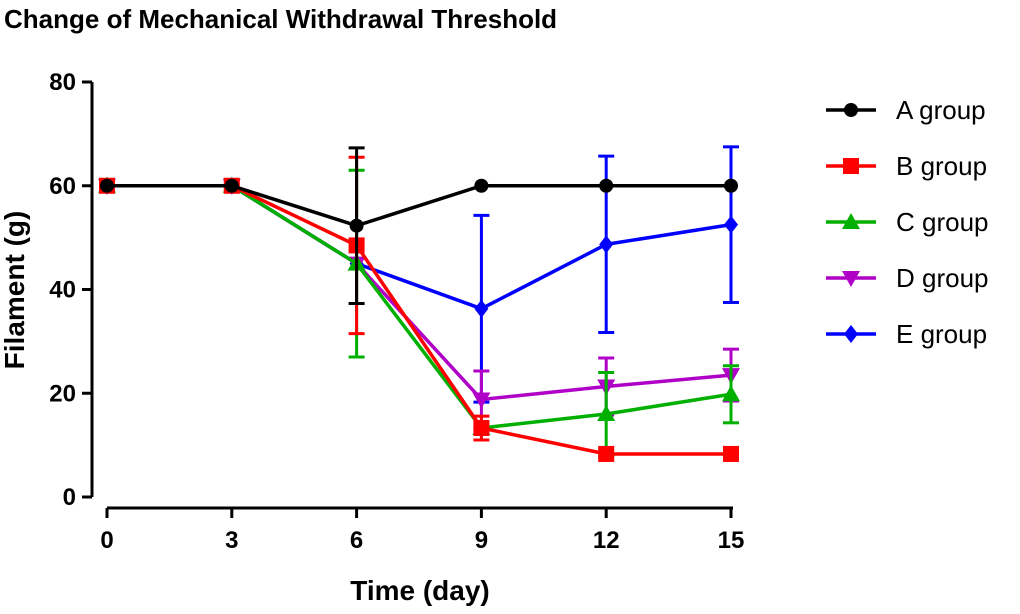 This screenshot has width=1020, height=614. I want to click on y-tick-label: 80, so click(62, 82).